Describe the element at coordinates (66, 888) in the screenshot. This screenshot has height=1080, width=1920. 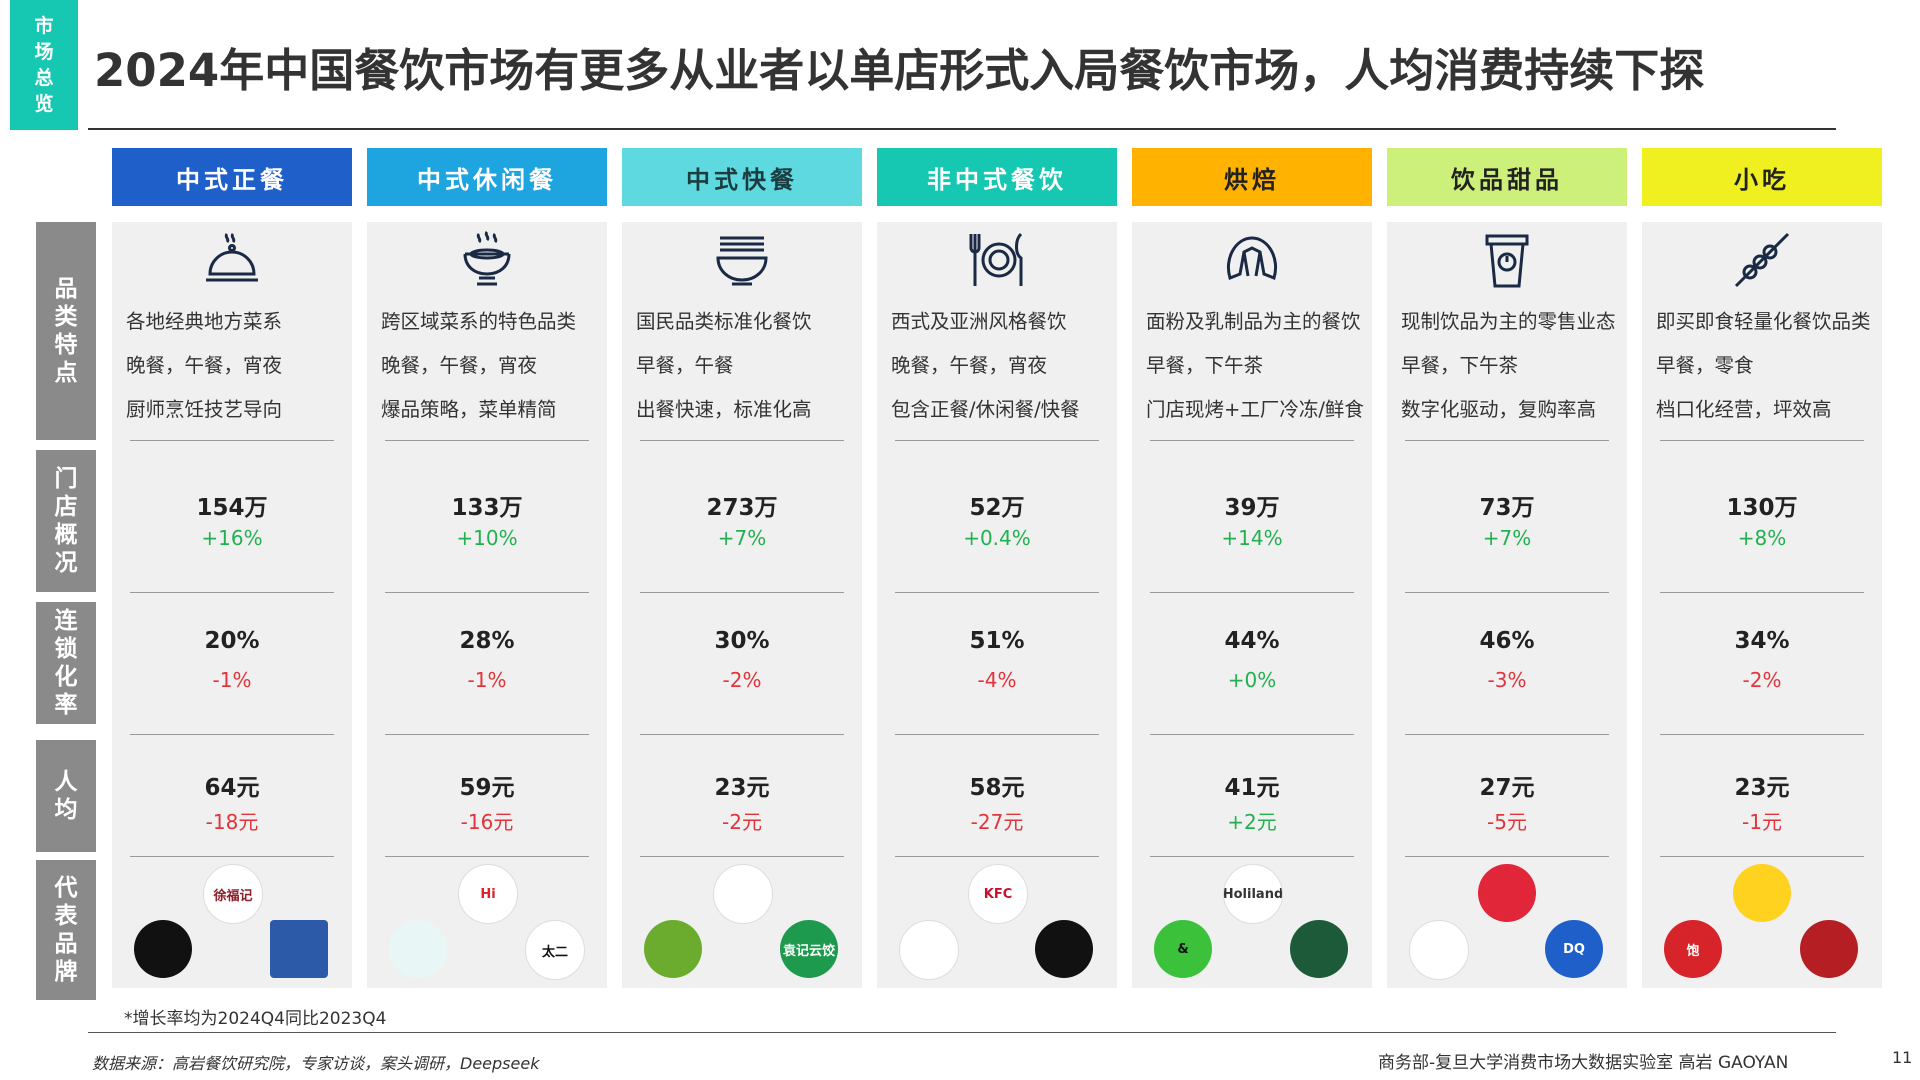
I see `row-label-char: 代` at that location.